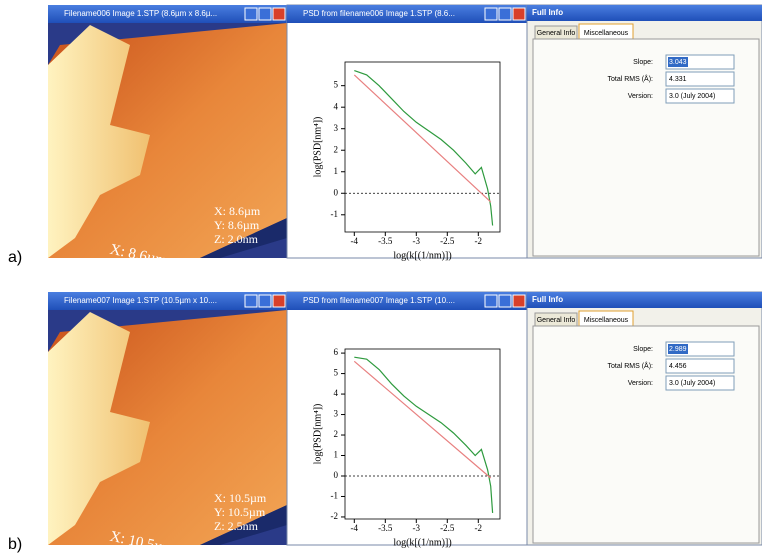  What do you see at coordinates (678, 79) in the screenshot?
I see `field-value: 4.331` at bounding box center [678, 79].